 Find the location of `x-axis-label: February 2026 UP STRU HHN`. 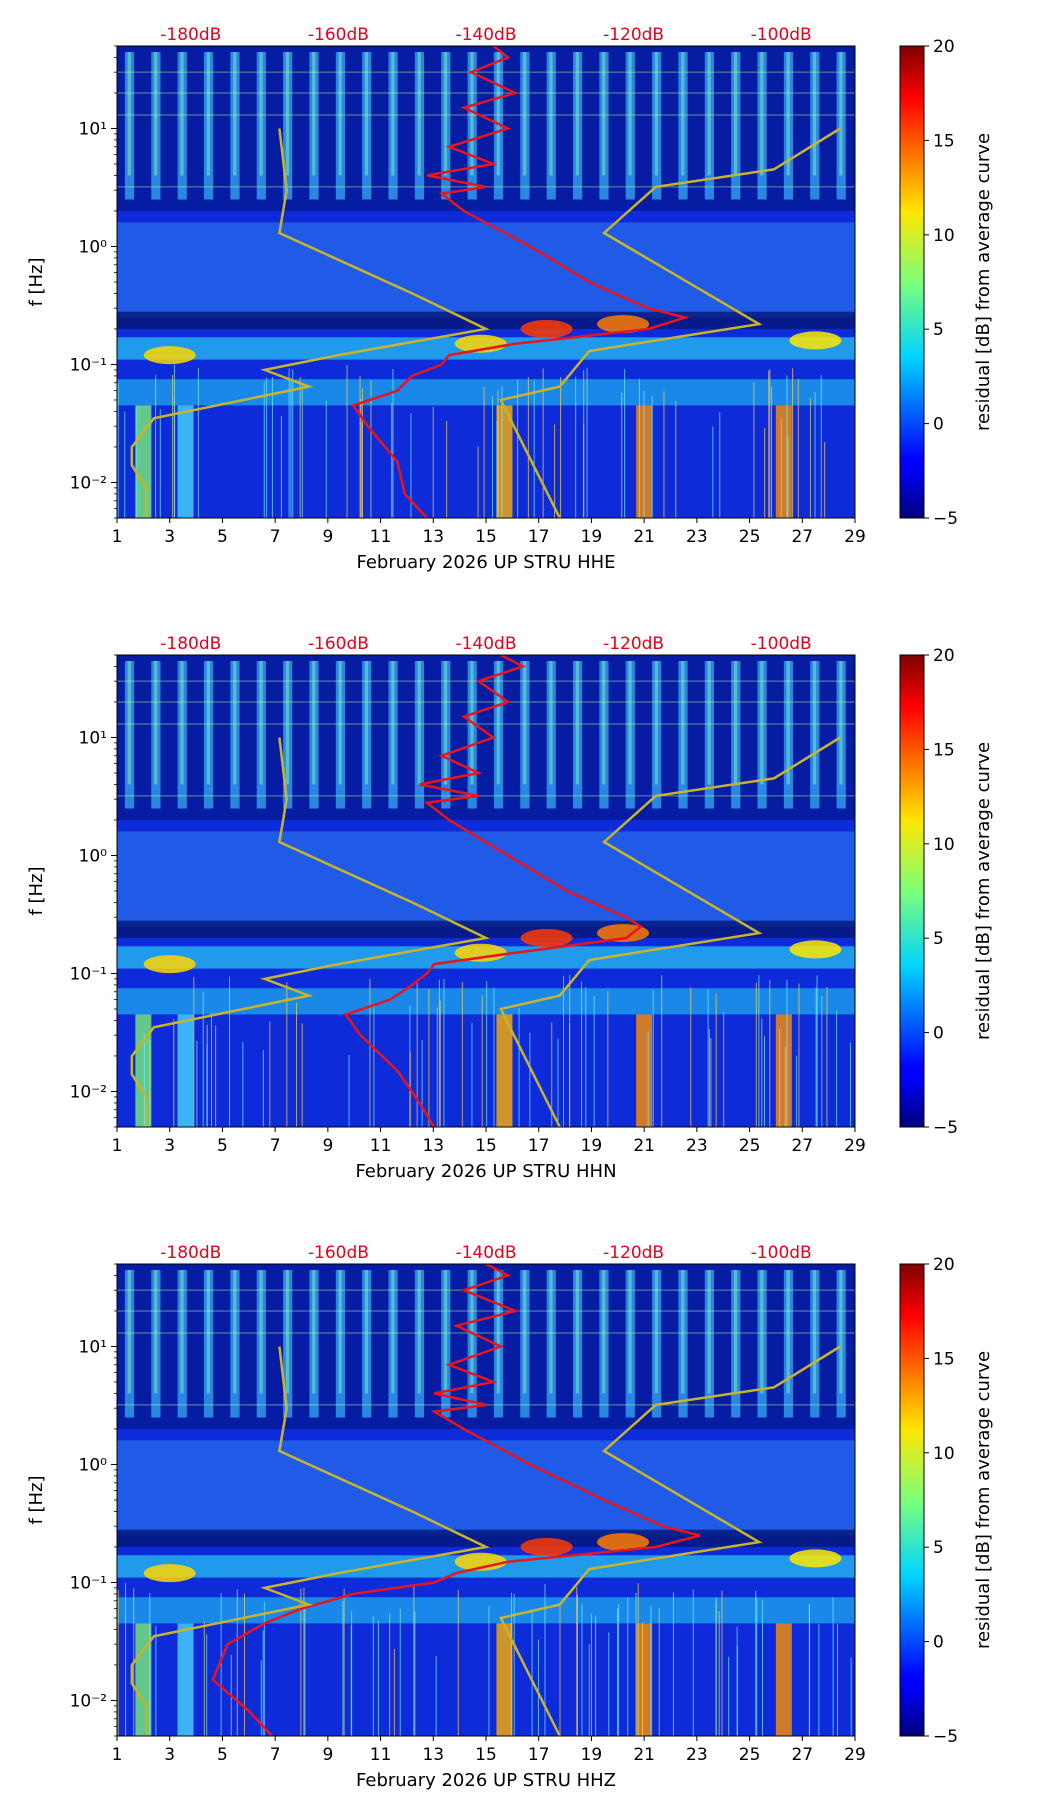

x-axis-label: February 2026 UP STRU HHN is located at coordinates (485, 1171).